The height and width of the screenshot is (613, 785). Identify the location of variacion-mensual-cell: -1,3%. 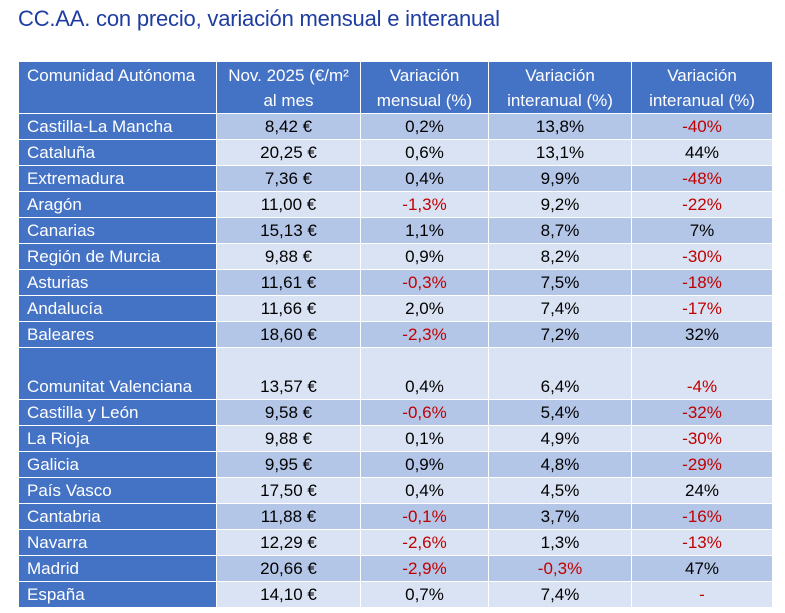
(424, 204).